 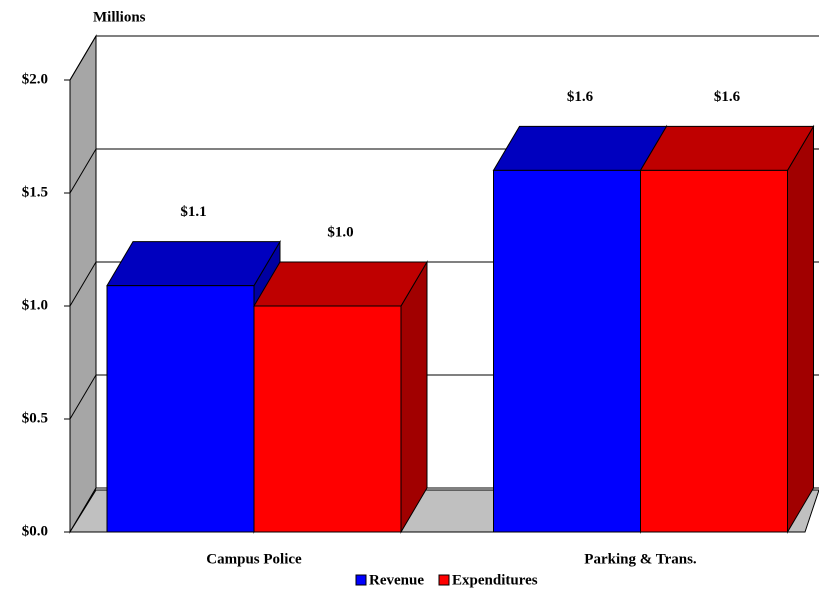 I want to click on value-label: $1.1, so click(x=193, y=212).